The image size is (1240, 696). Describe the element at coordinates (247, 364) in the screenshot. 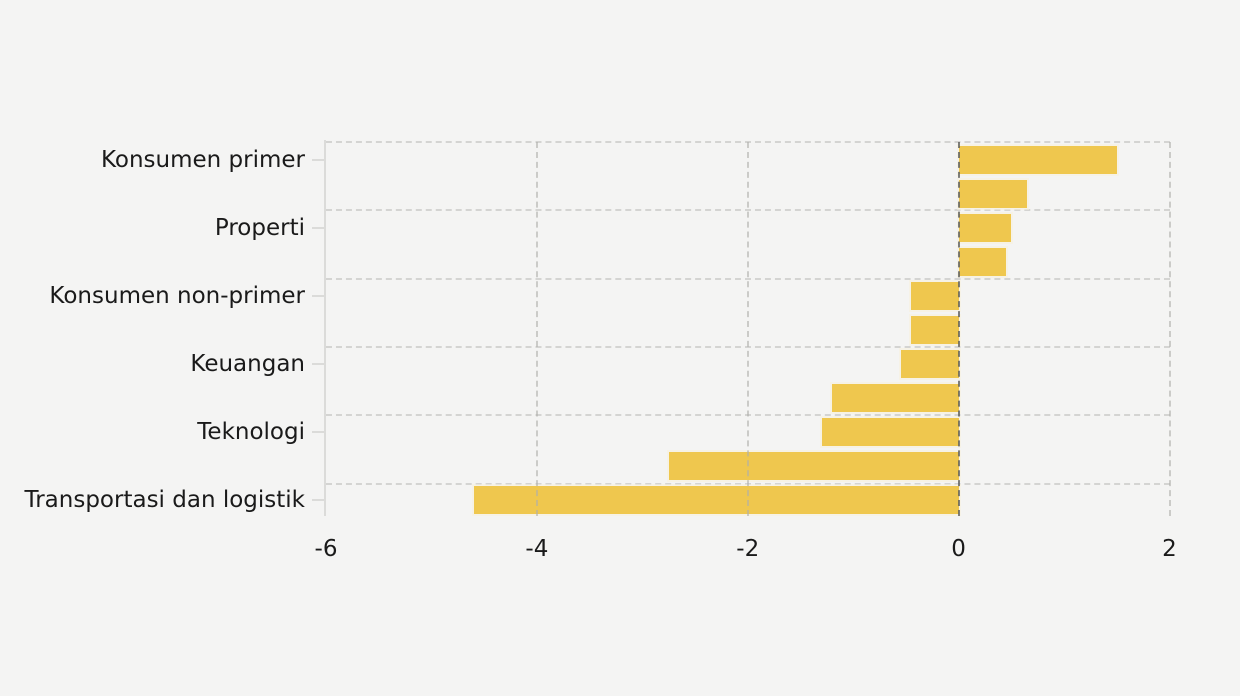

I see `category-label: Keuangan` at that location.